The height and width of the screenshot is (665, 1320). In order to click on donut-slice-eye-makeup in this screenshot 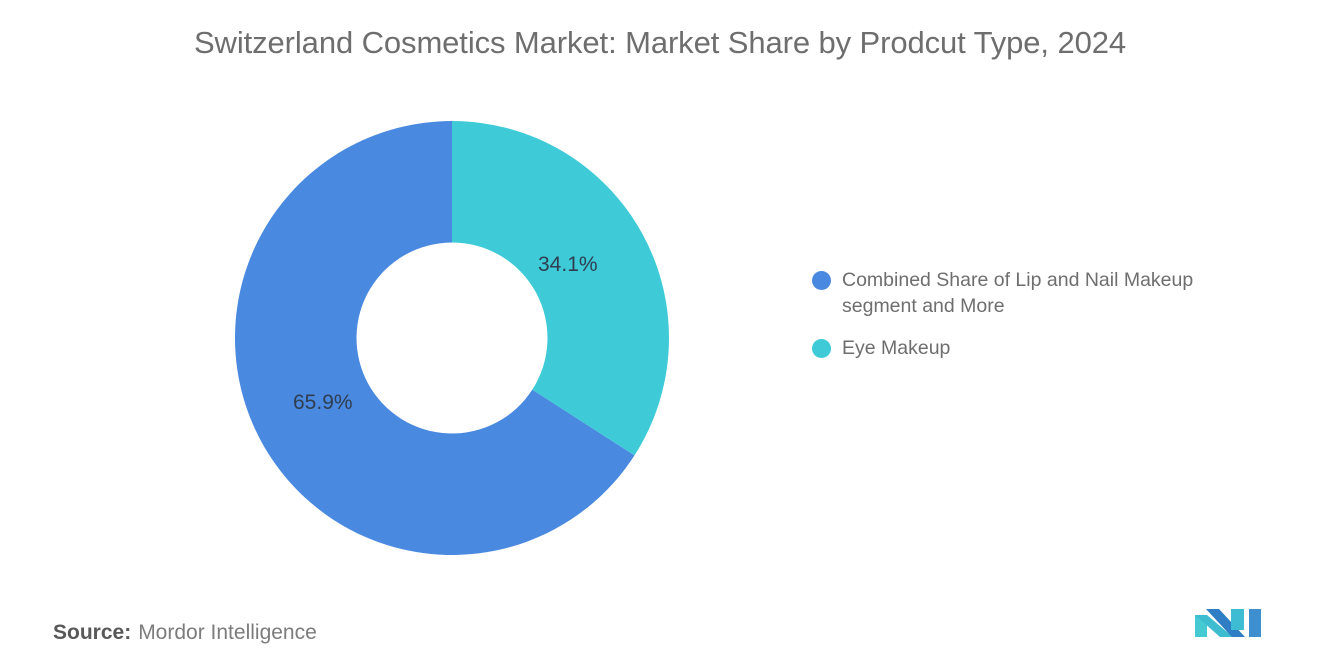, I will do `click(560, 288)`.